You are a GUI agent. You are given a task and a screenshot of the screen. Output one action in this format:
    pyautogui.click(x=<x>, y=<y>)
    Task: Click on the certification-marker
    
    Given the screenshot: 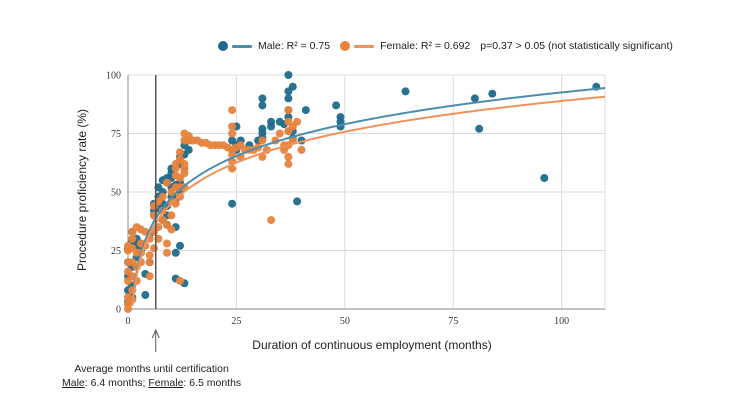 What is the action you would take?
    pyautogui.click(x=155, y=213)
    